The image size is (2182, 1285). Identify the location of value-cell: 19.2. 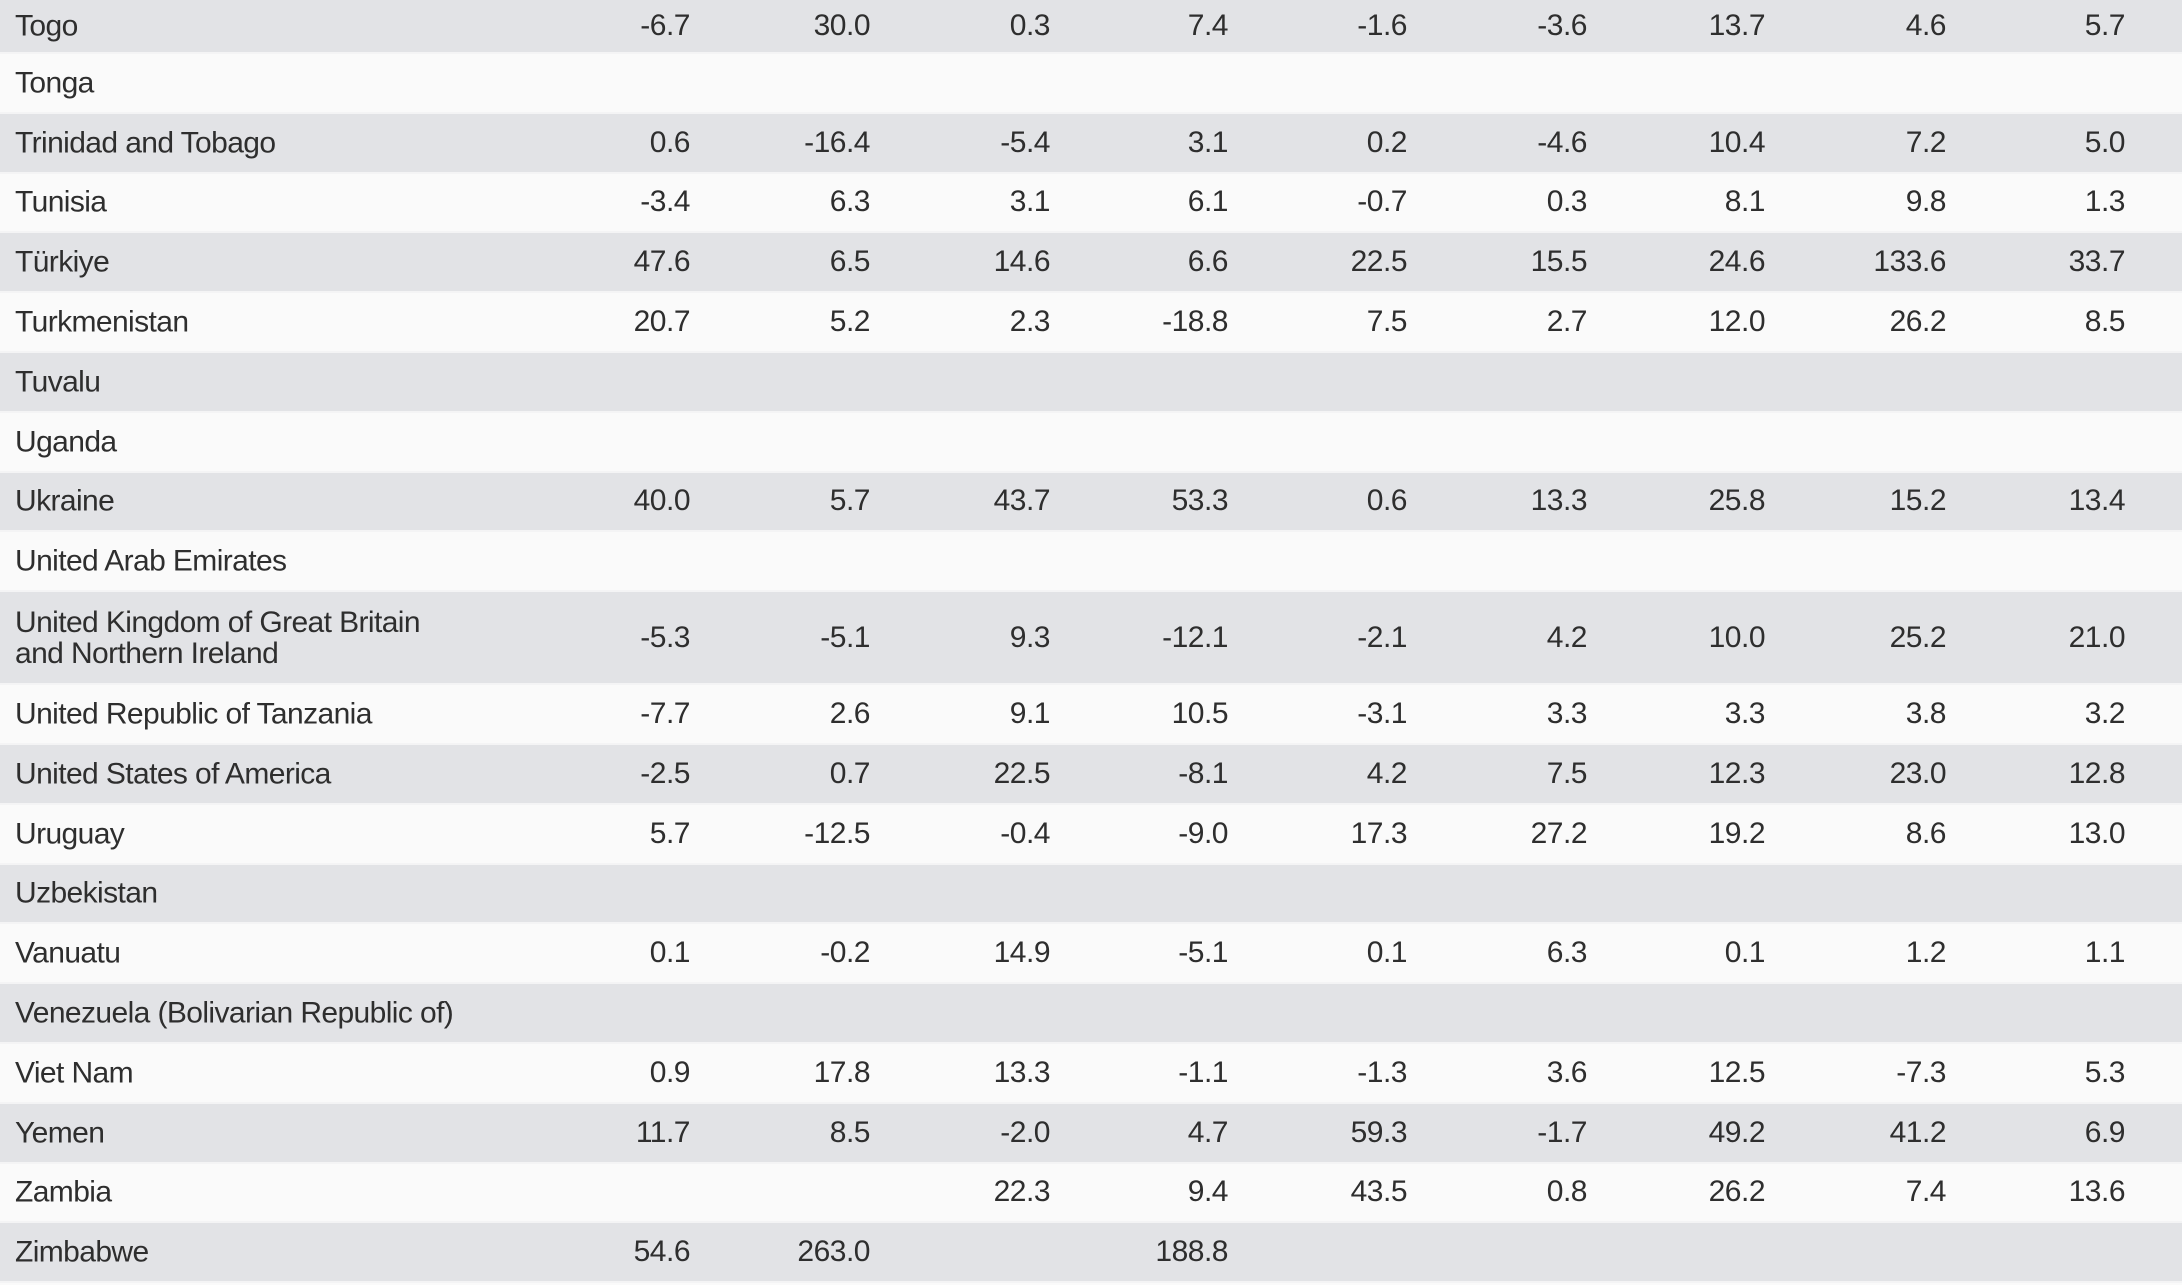
(1737, 833).